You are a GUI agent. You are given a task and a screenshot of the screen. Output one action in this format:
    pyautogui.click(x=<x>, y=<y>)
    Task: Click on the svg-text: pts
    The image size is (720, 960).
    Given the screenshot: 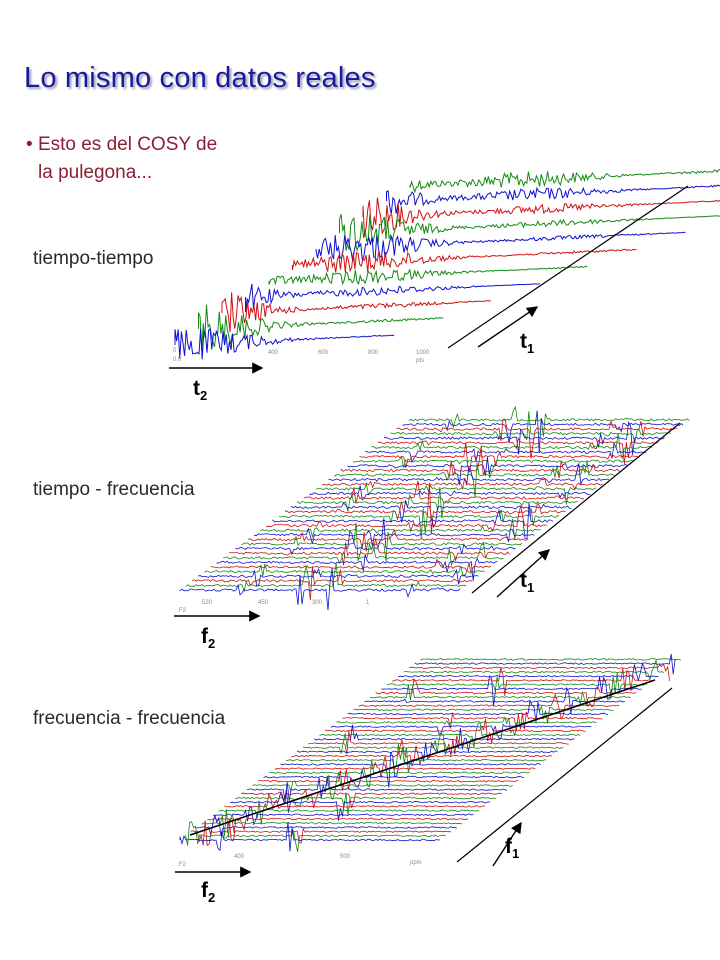 What is the action you would take?
    pyautogui.click(x=420, y=361)
    